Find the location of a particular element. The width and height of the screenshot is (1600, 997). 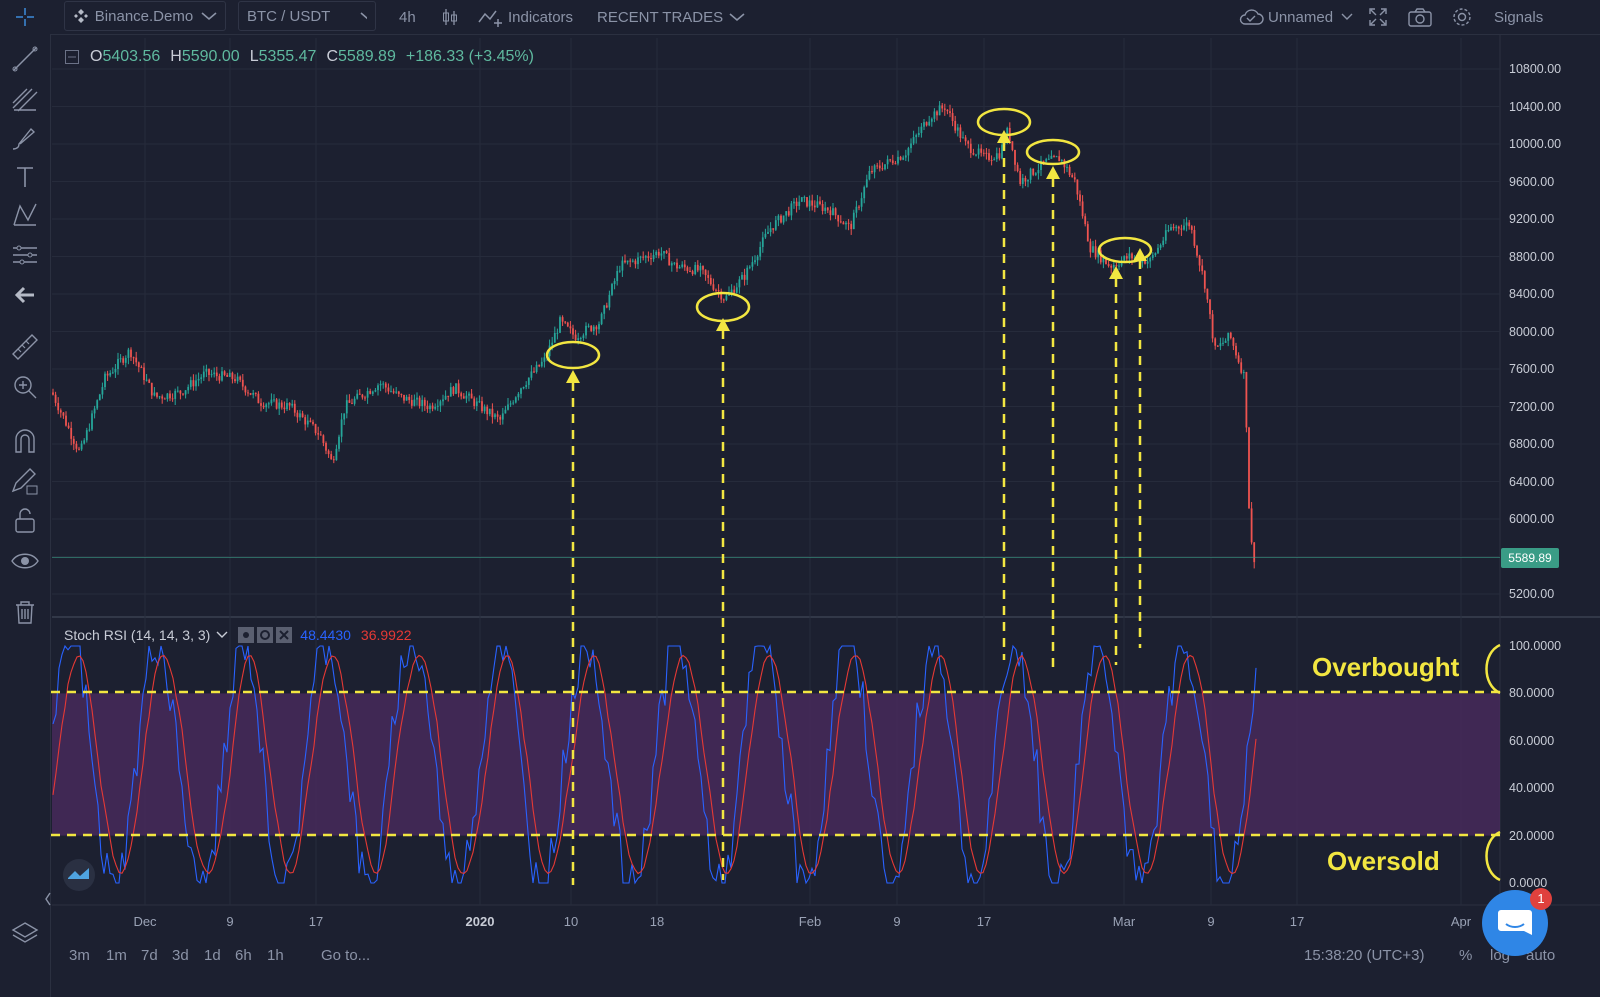

close-icon is located at coordinates (284, 635).